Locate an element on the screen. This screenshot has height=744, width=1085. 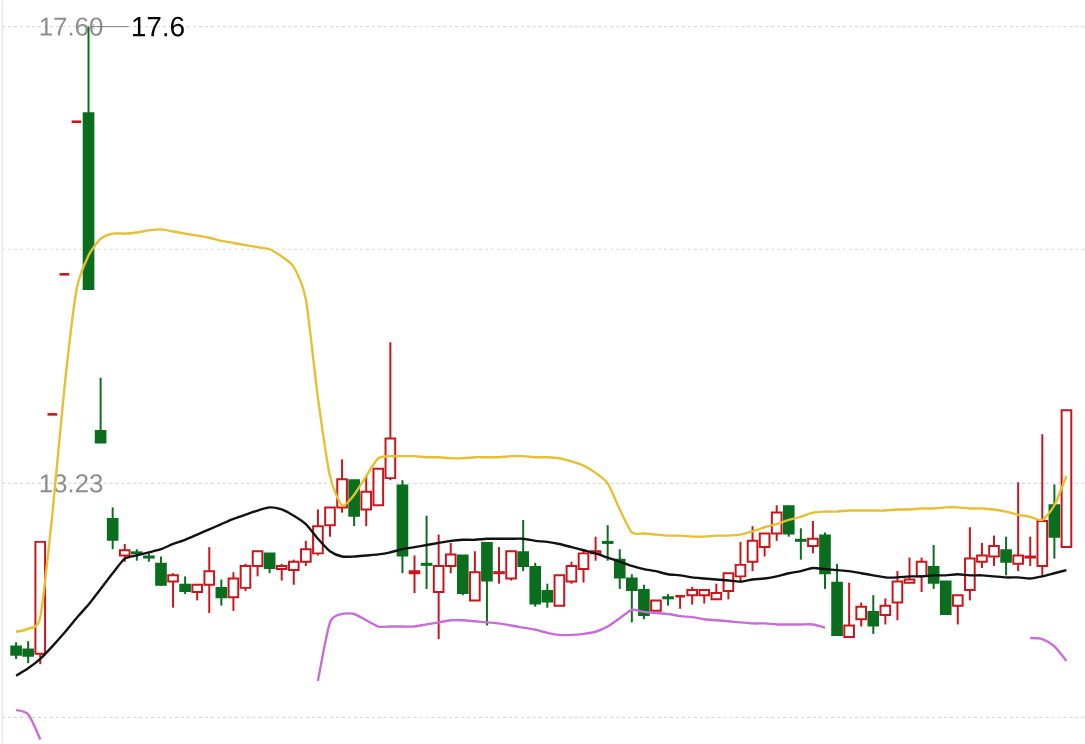
annotation: 17.6 is located at coordinates (158, 26).